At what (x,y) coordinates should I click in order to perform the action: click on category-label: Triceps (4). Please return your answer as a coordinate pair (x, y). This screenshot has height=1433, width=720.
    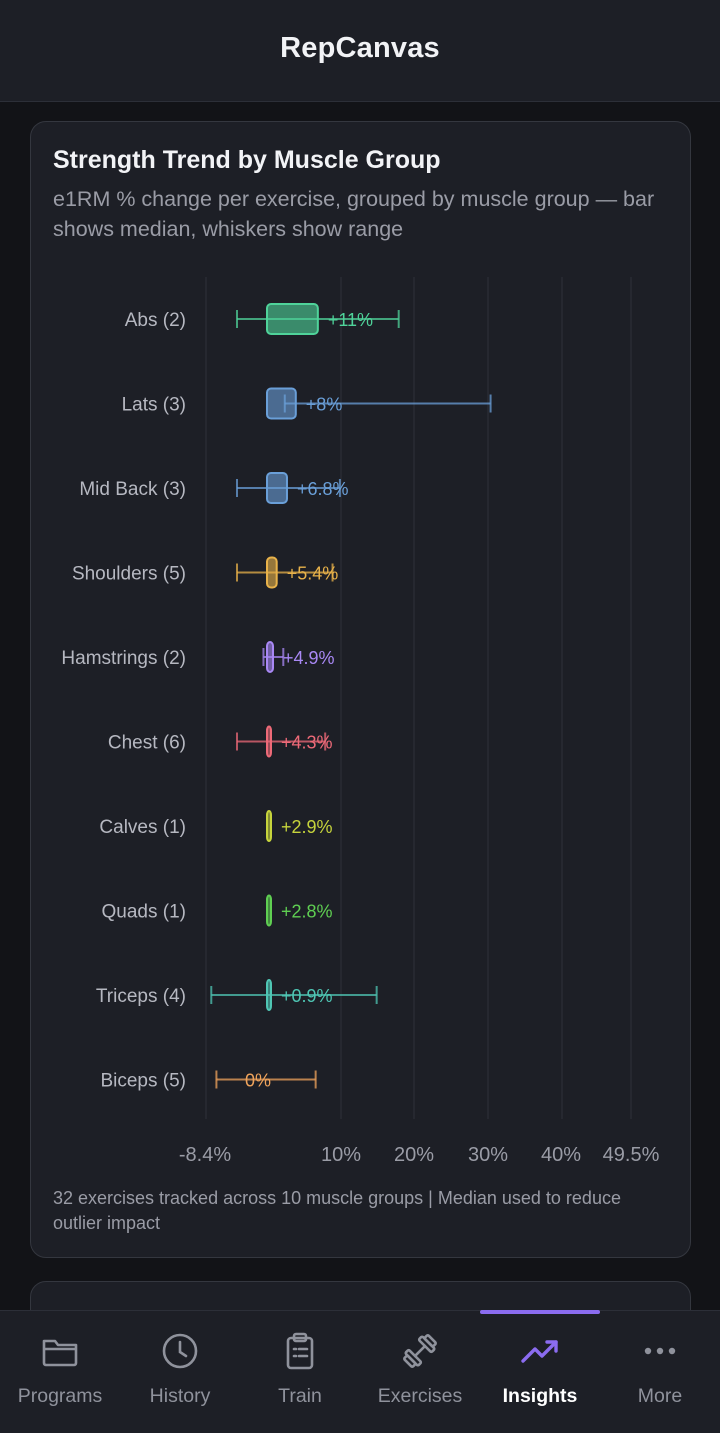
    Looking at the image, I should click on (141, 996).